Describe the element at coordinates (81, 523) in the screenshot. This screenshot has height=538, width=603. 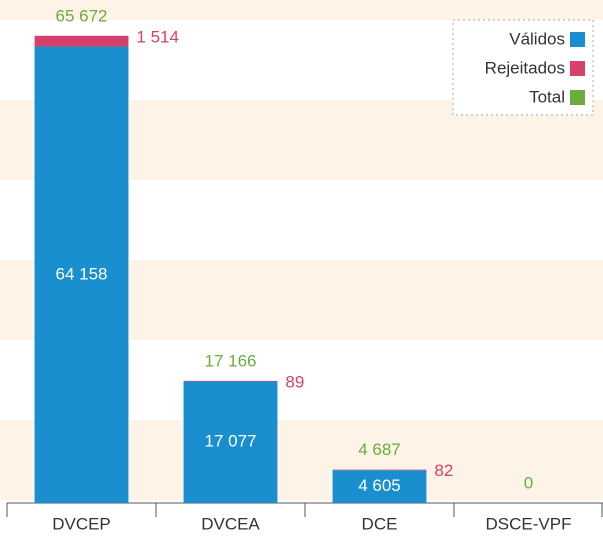
I see `x-tick-label: DVCEP` at that location.